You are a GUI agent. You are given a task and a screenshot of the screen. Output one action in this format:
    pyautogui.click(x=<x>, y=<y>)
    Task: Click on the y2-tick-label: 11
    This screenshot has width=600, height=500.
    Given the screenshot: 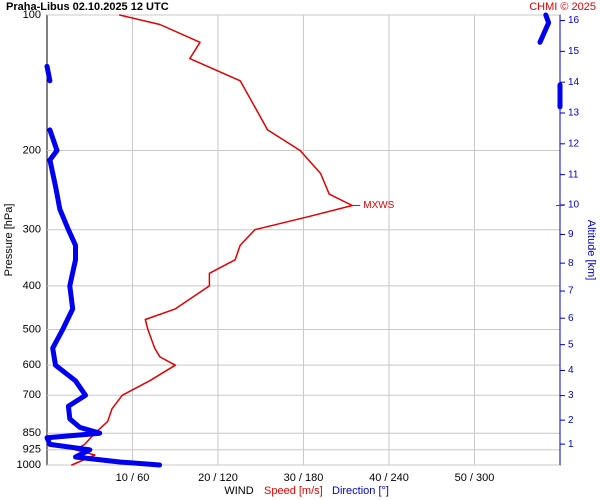 What is the action you would take?
    pyautogui.click(x=573, y=174)
    